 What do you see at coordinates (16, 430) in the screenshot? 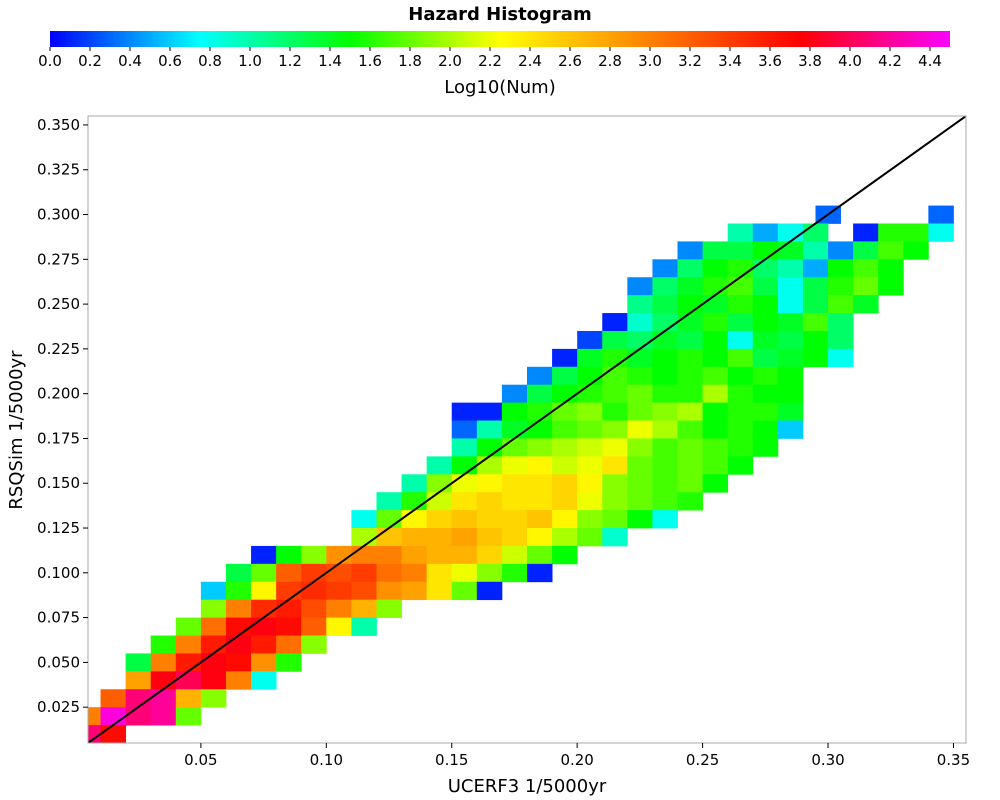
I see `y-axis-label: RSQSim 1/5000yr` at bounding box center [16, 430].